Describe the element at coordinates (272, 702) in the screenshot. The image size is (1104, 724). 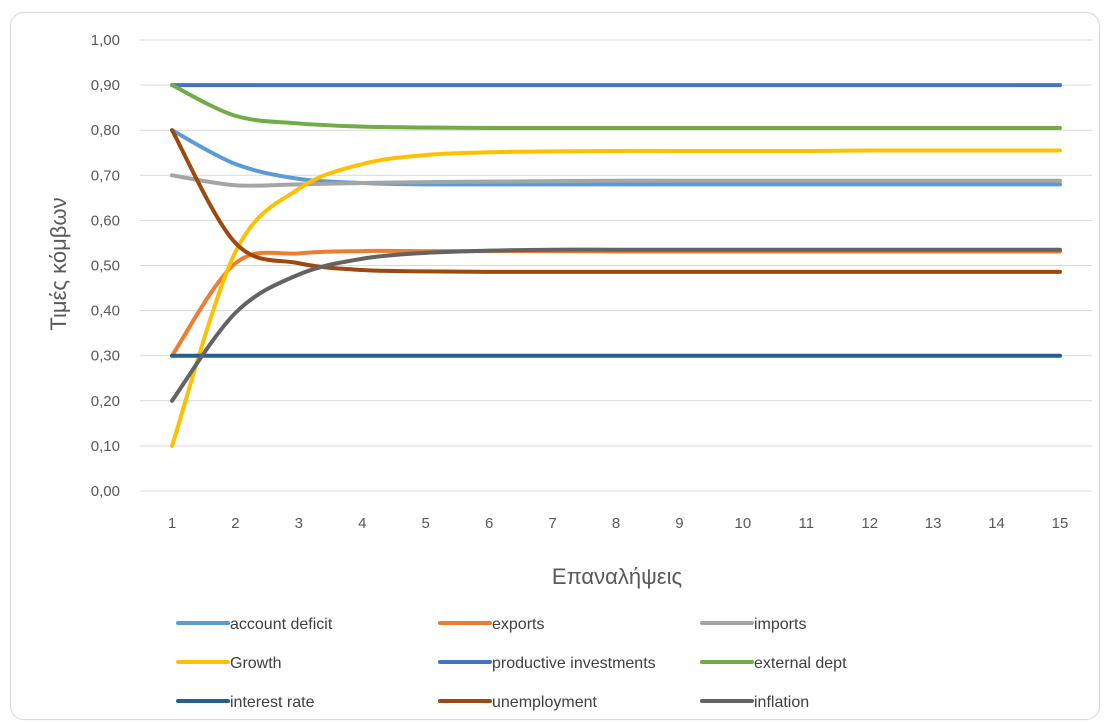
I see `legend-label: interest rate` at that location.